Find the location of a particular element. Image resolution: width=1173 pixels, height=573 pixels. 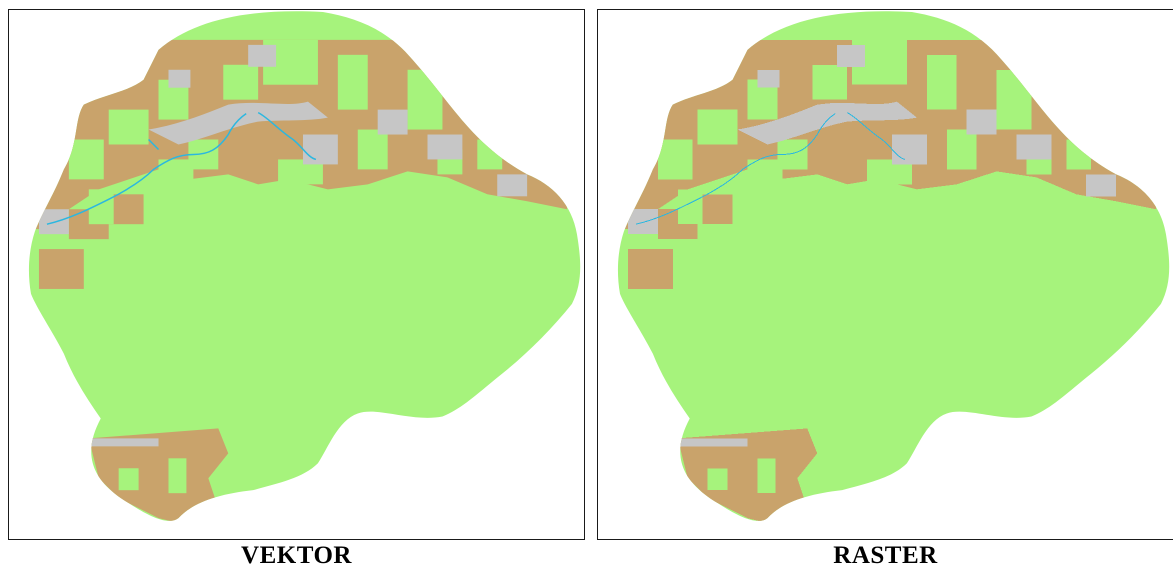

vector-caption: VEKTOR is located at coordinates (296, 555).